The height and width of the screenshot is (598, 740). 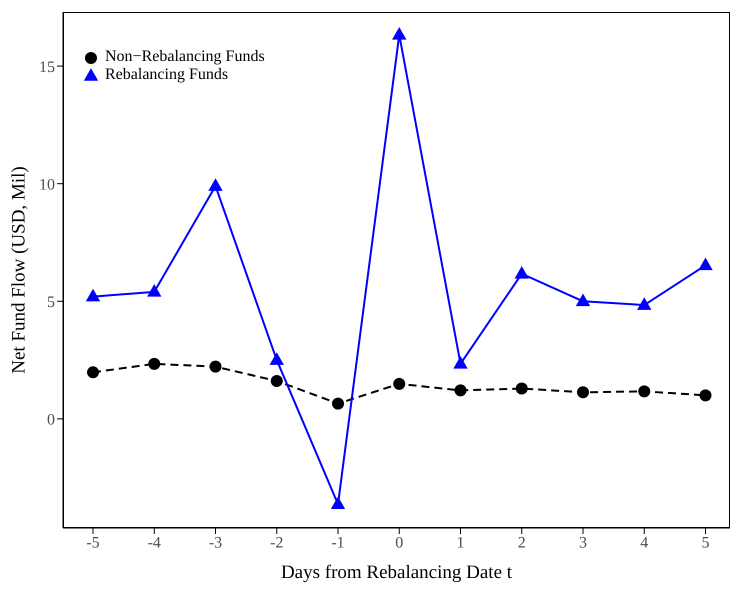 What do you see at coordinates (583, 543) in the screenshot?
I see `x-tick-label: 3` at bounding box center [583, 543].